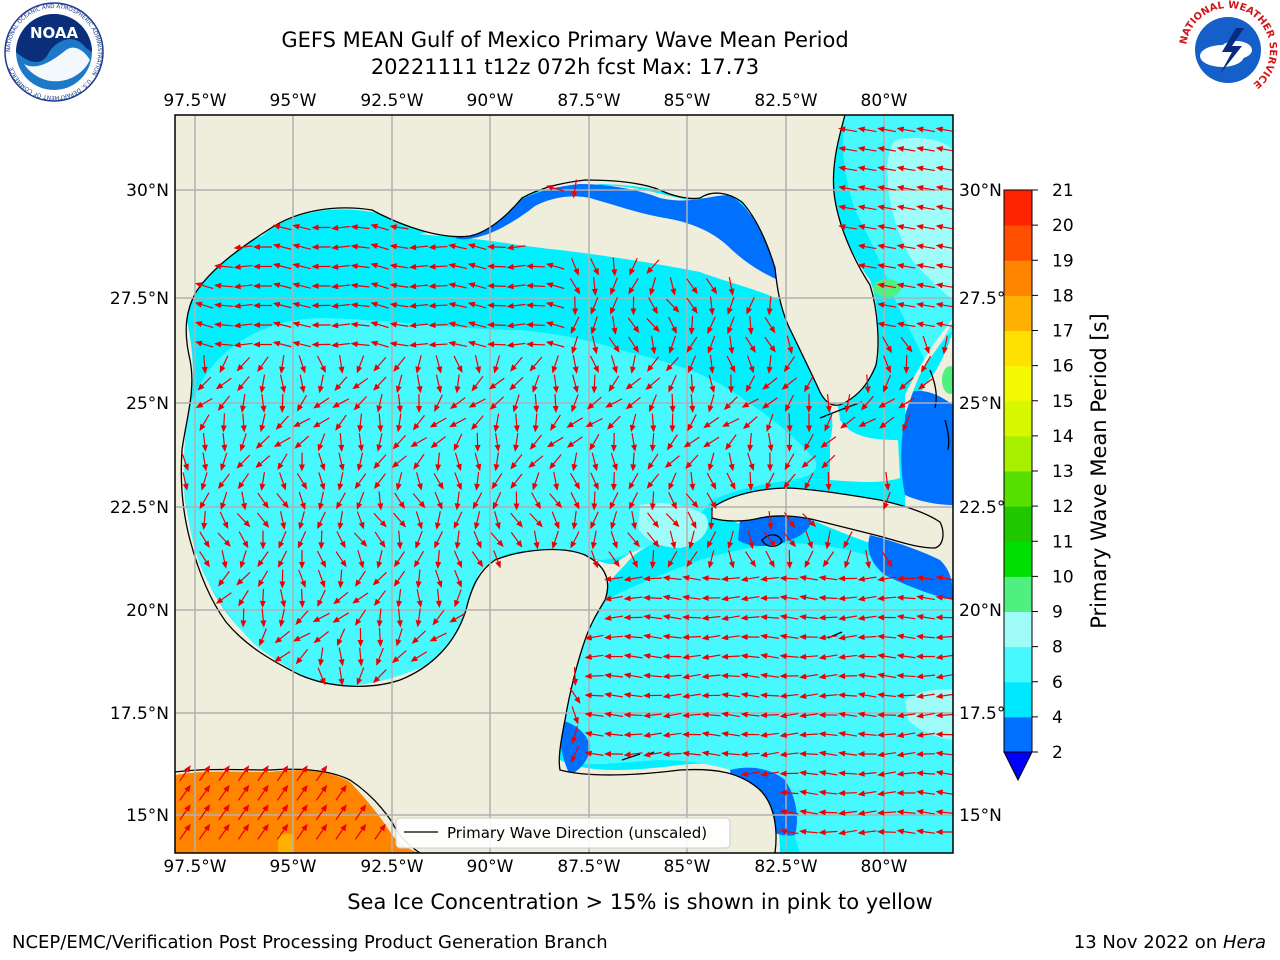 This screenshot has width=1280, height=960. I want to click on footer-date: 13 Nov 2022 on Hera, so click(1170, 942).